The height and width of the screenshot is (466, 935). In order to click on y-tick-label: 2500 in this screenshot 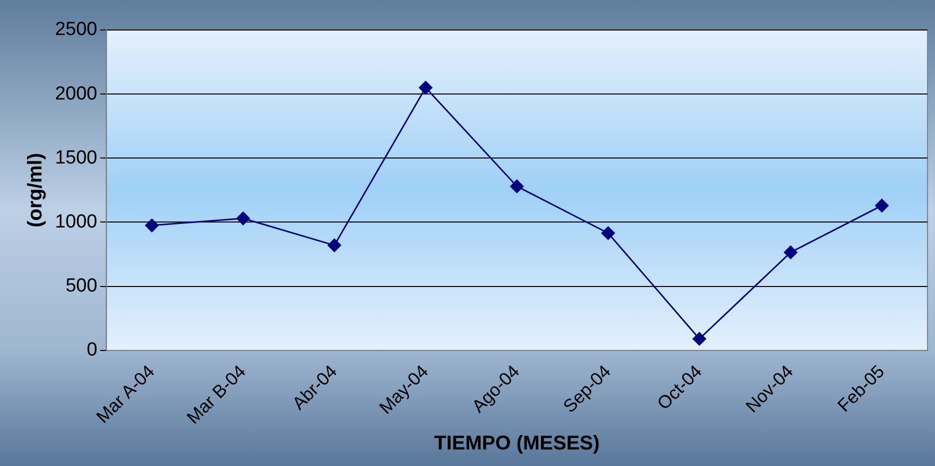, I will do `click(76, 29)`.